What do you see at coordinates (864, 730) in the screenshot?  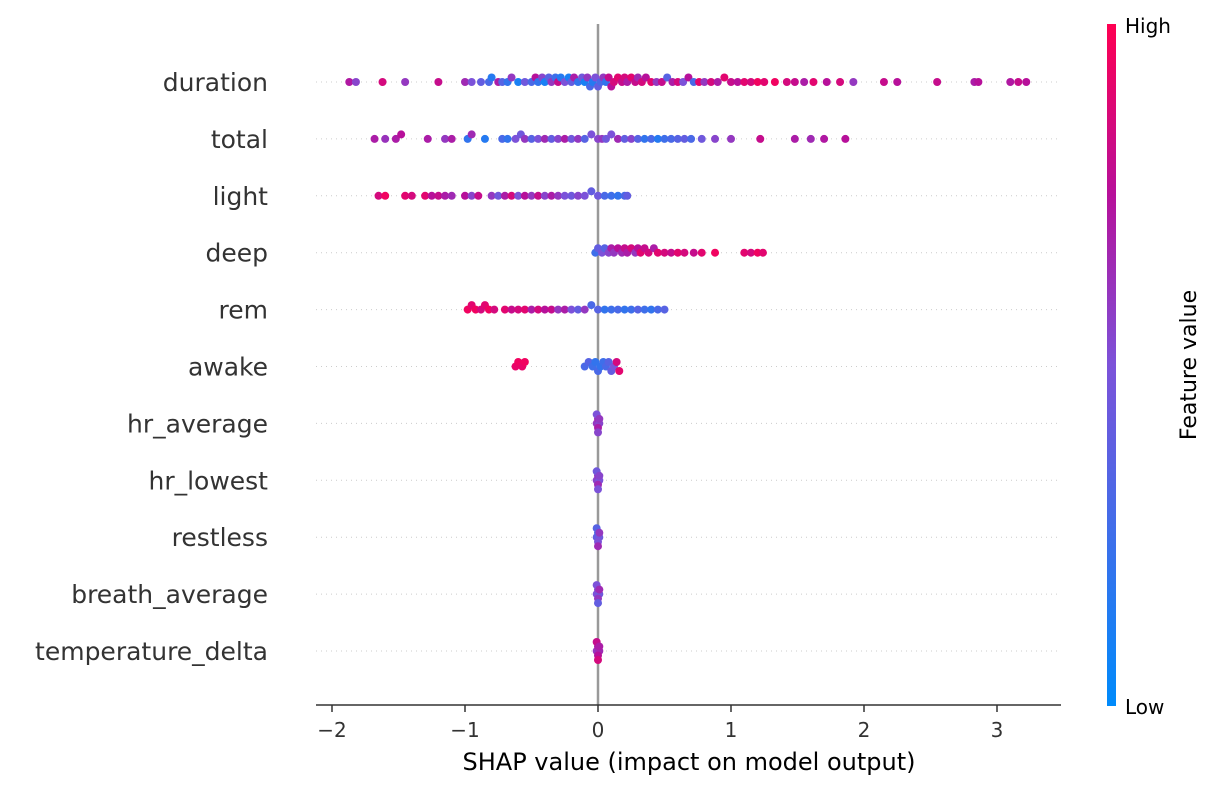 I see `x-tick-label-4: 2` at bounding box center [864, 730].